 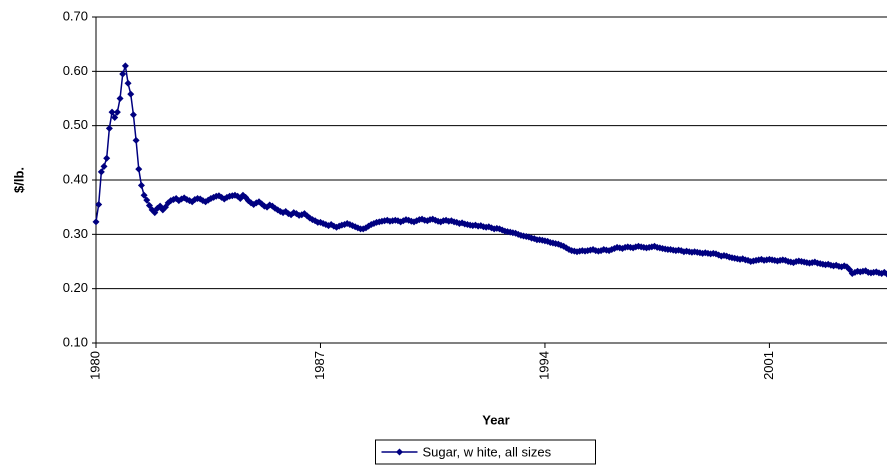 I want to click on y-axis-title: $/lb., so click(x=18, y=180).